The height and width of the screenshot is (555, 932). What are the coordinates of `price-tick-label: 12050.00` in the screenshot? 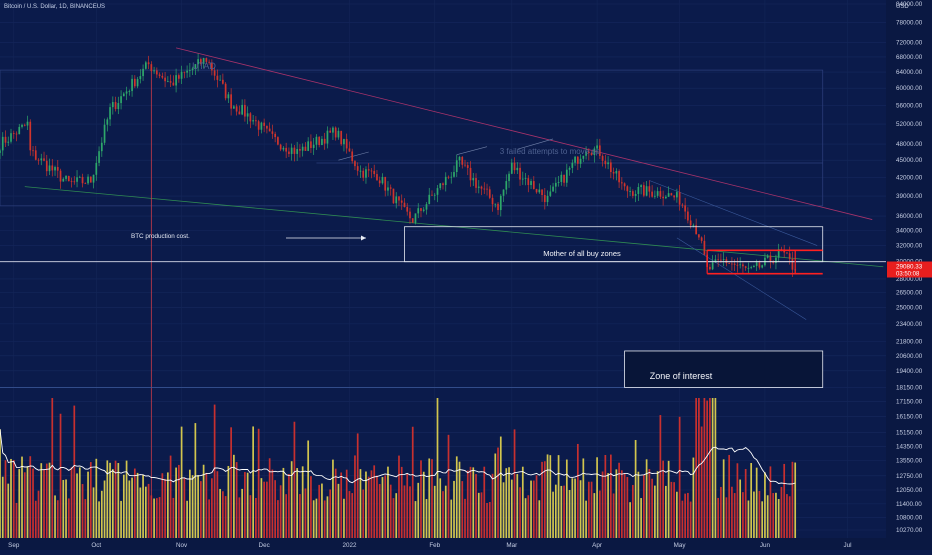 It's located at (909, 490).